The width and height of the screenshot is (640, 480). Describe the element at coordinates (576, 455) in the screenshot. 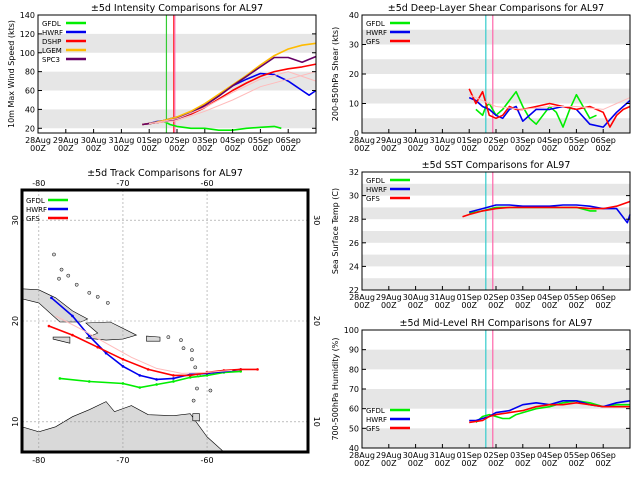

I see `x-tick-label: 05Sep` at that location.